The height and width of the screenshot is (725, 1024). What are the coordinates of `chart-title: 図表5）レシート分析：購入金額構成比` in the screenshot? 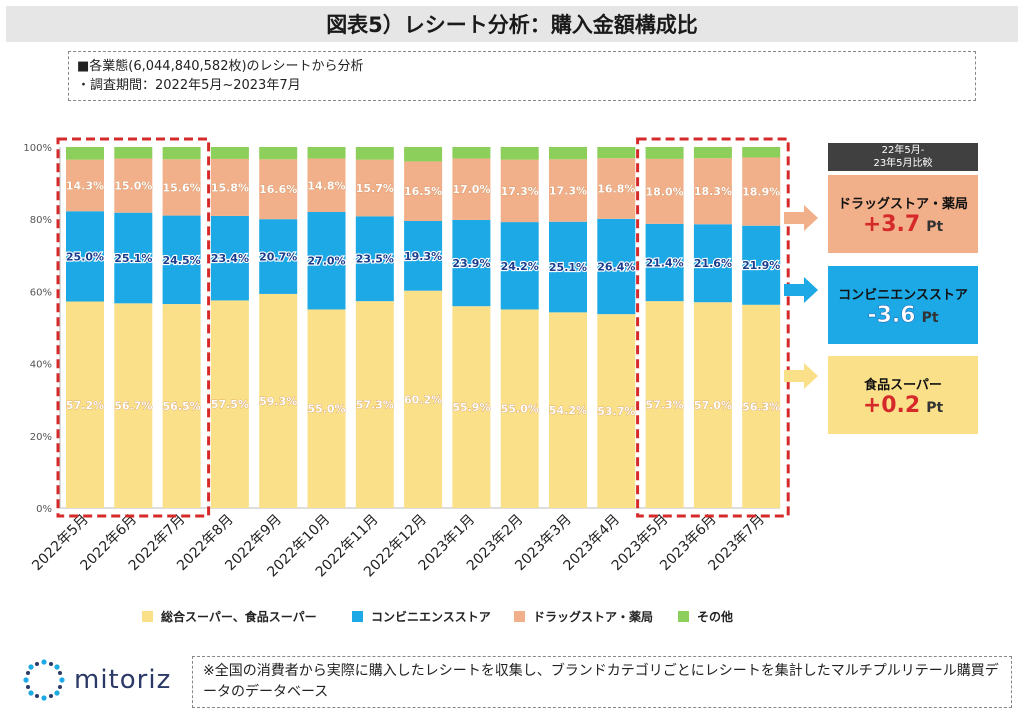 It's located at (512, 25).